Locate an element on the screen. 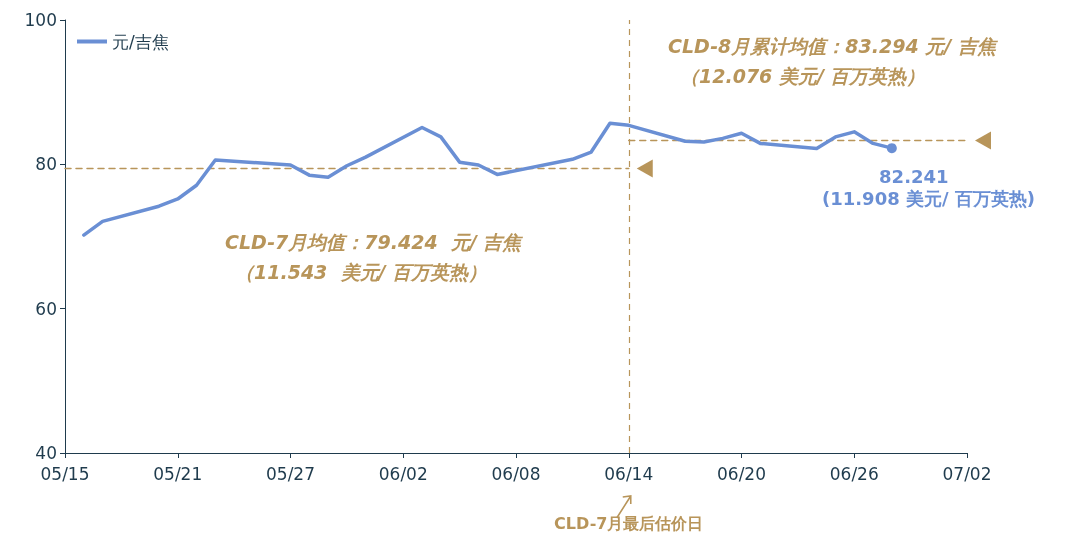 The height and width of the screenshot is (558, 1080). x-tick-label: 06/20 is located at coordinates (741, 473).